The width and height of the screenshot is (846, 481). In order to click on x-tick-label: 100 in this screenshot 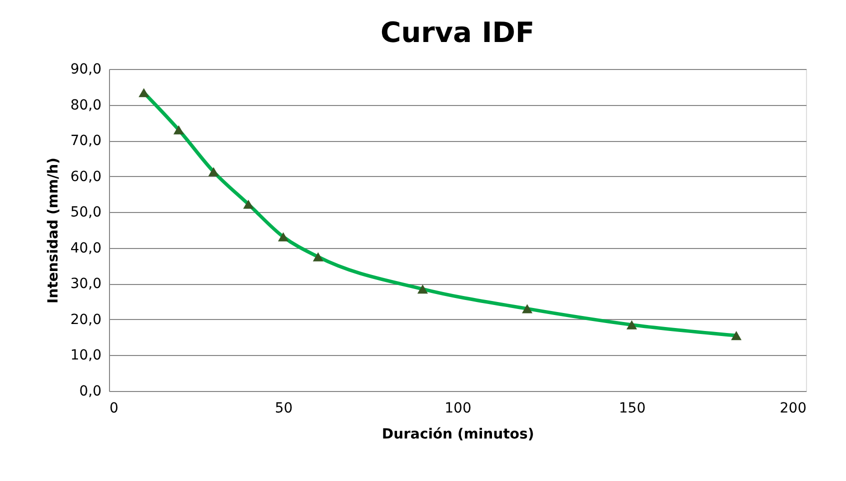, I will do `click(458, 408)`.